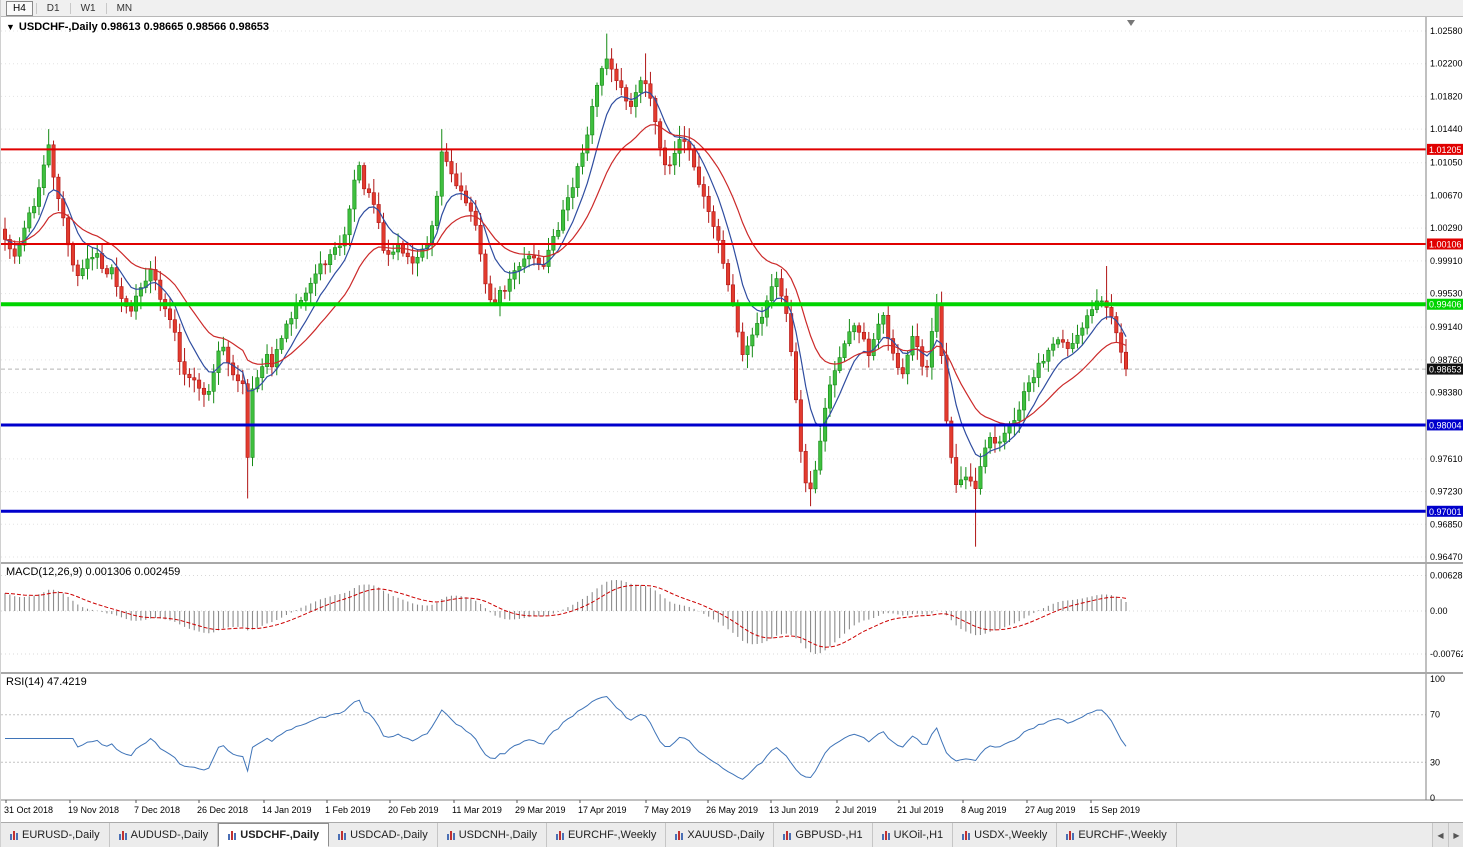 This screenshot has width=1463, height=847. I want to click on svg-text: 0.96850, so click(1446, 524).